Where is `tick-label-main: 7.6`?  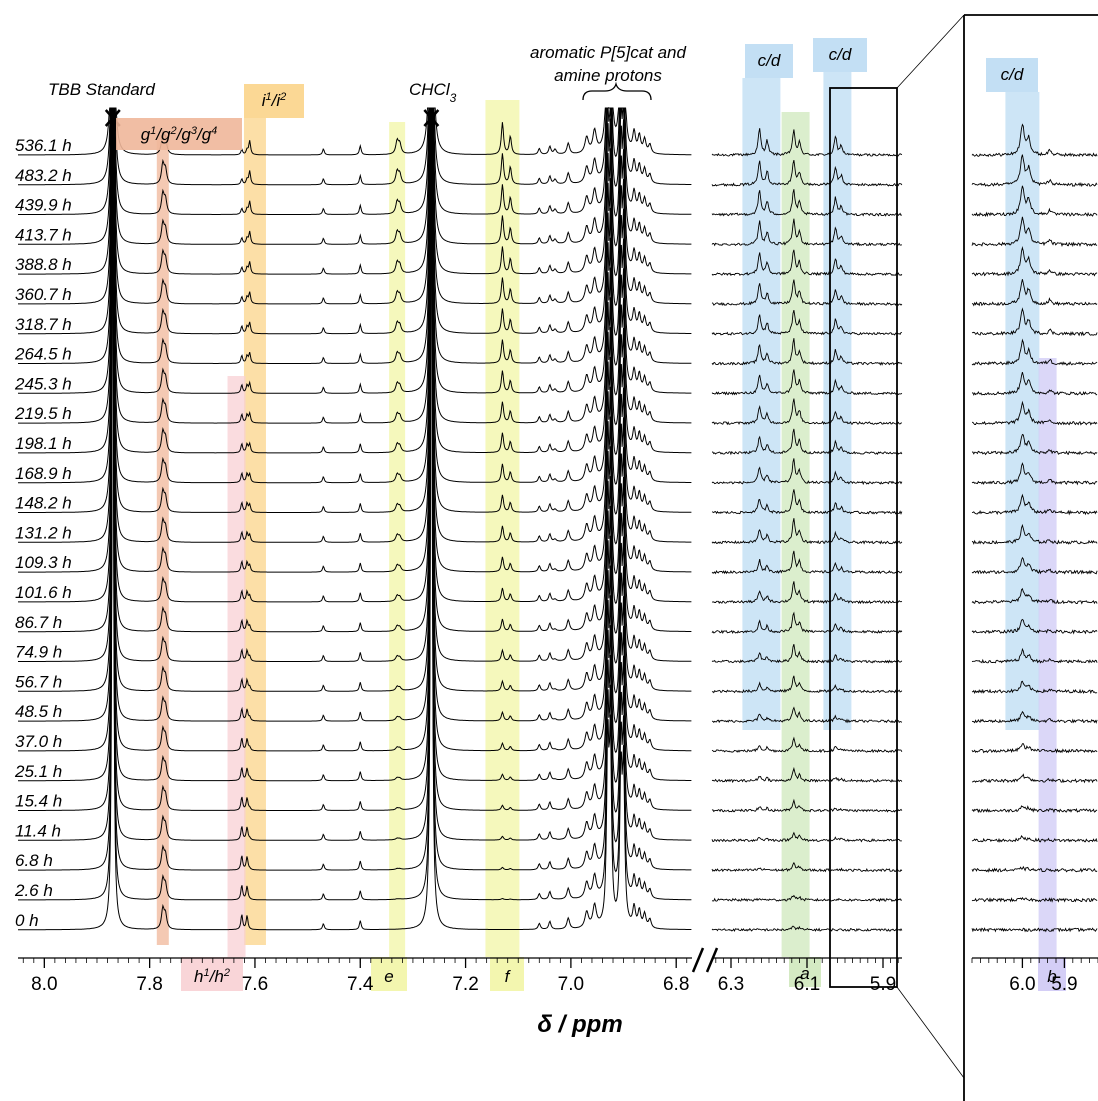 tick-label-main: 7.6 is located at coordinates (255, 984).